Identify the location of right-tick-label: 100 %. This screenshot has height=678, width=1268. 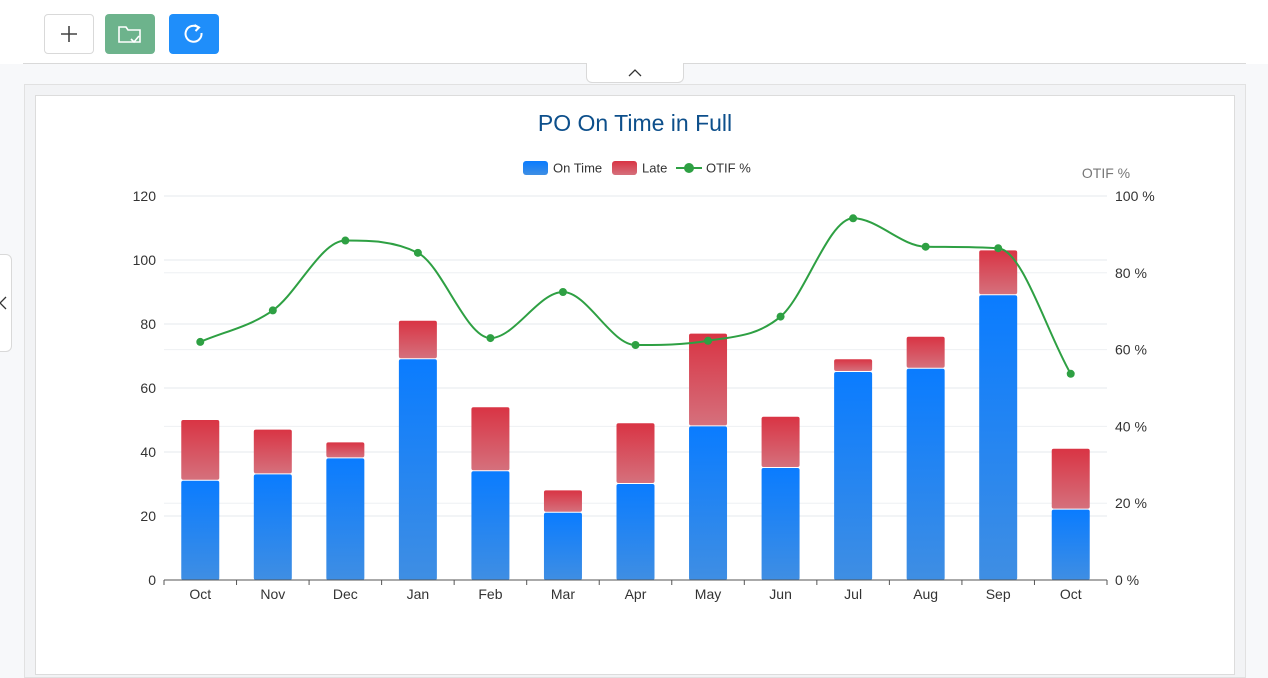
(1135, 196).